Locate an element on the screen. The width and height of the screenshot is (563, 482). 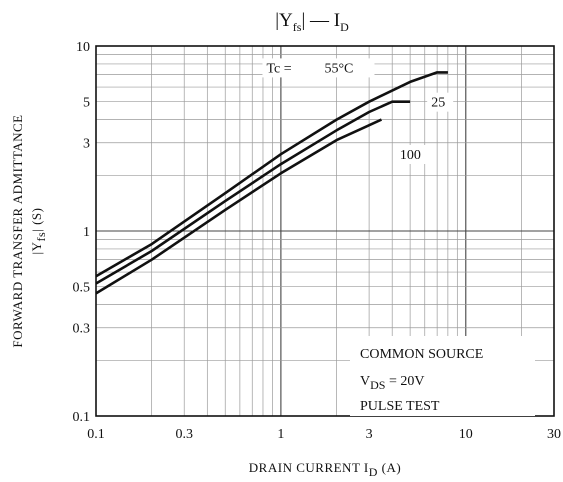
x-tick-label: 0.1 is located at coordinates (96, 434).